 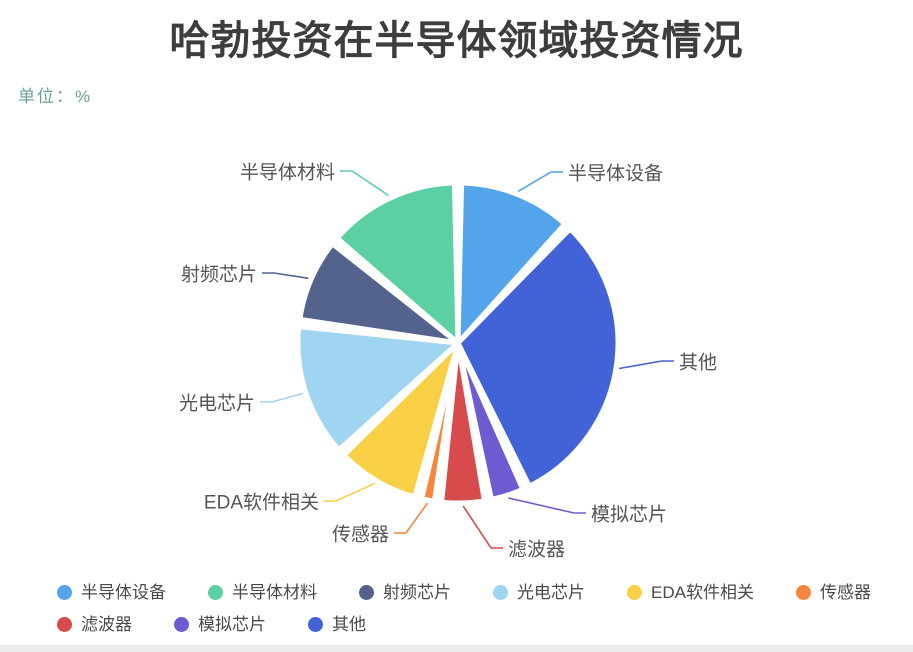 I want to click on pie-slice-rf-chip, so click(x=379, y=293).